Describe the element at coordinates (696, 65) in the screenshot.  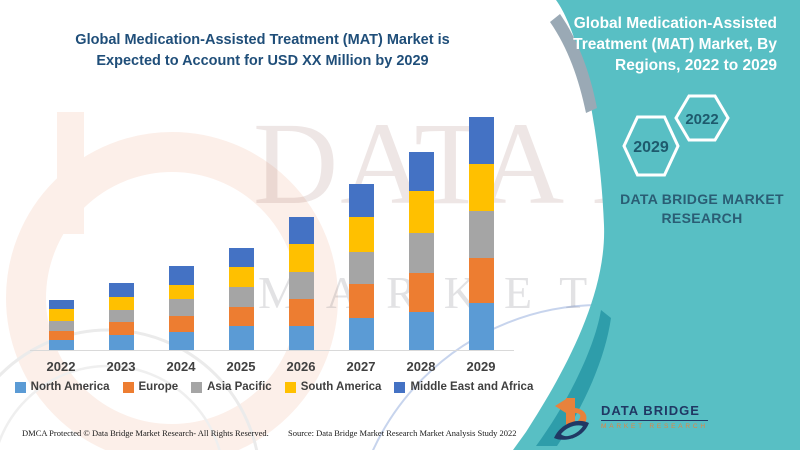
I see `right-panel-title-line3: Regions, 2022 to 2029` at that location.